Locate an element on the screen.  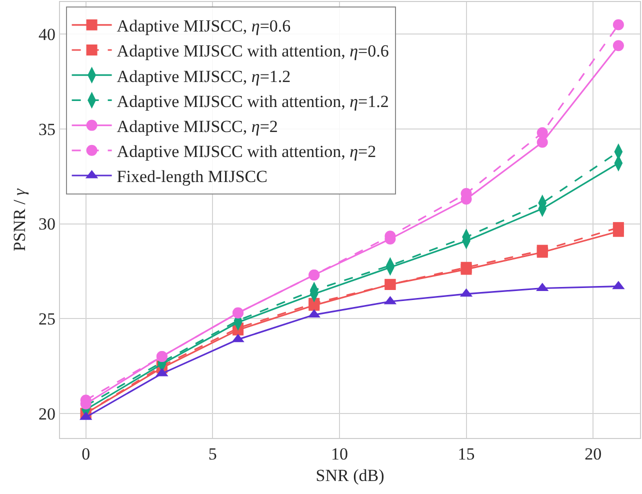
x-axis-title: SNR (dB) is located at coordinates (350, 475).